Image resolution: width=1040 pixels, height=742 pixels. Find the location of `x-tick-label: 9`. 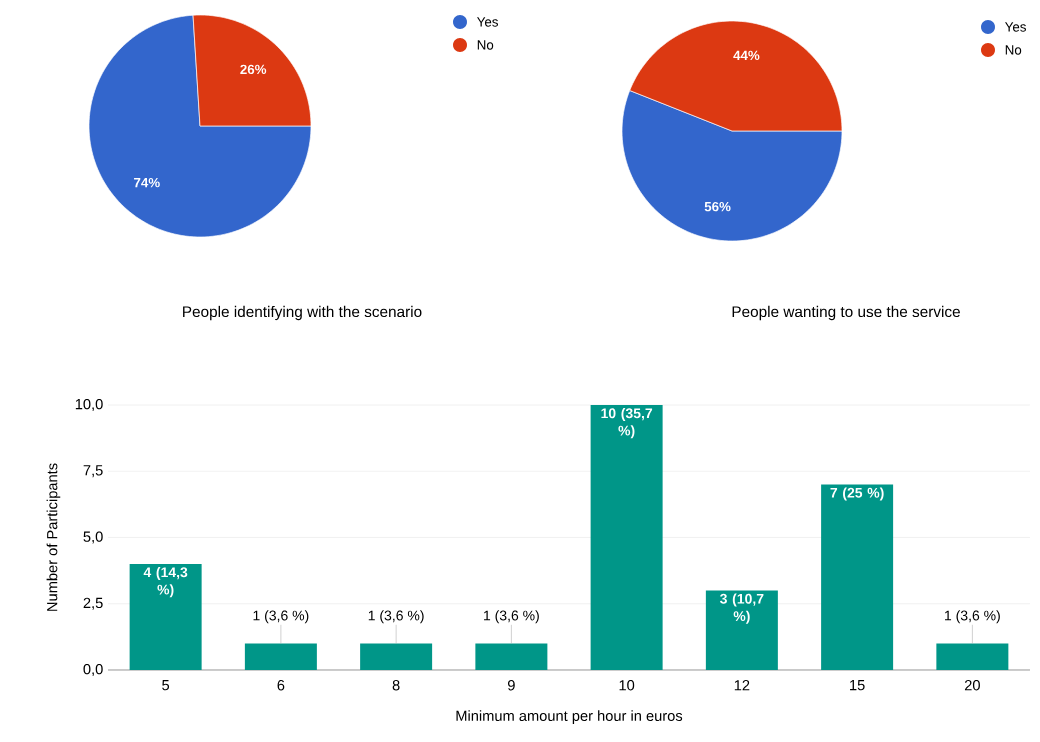

x-tick-label: 9 is located at coordinates (511, 685).